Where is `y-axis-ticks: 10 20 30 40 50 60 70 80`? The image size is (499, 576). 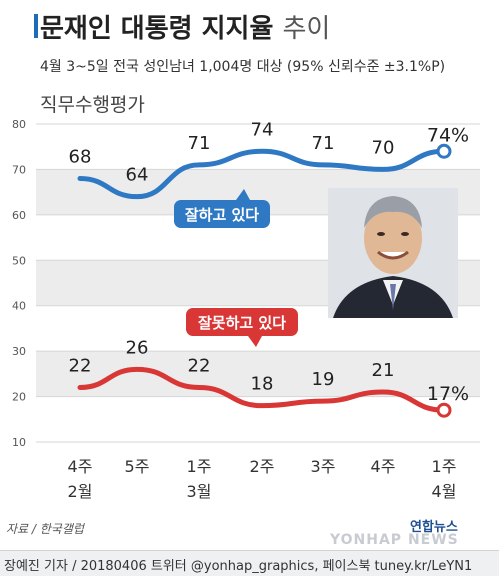 y-axis-ticks: 10 20 30 40 50 60 70 80 is located at coordinates (19, 283).